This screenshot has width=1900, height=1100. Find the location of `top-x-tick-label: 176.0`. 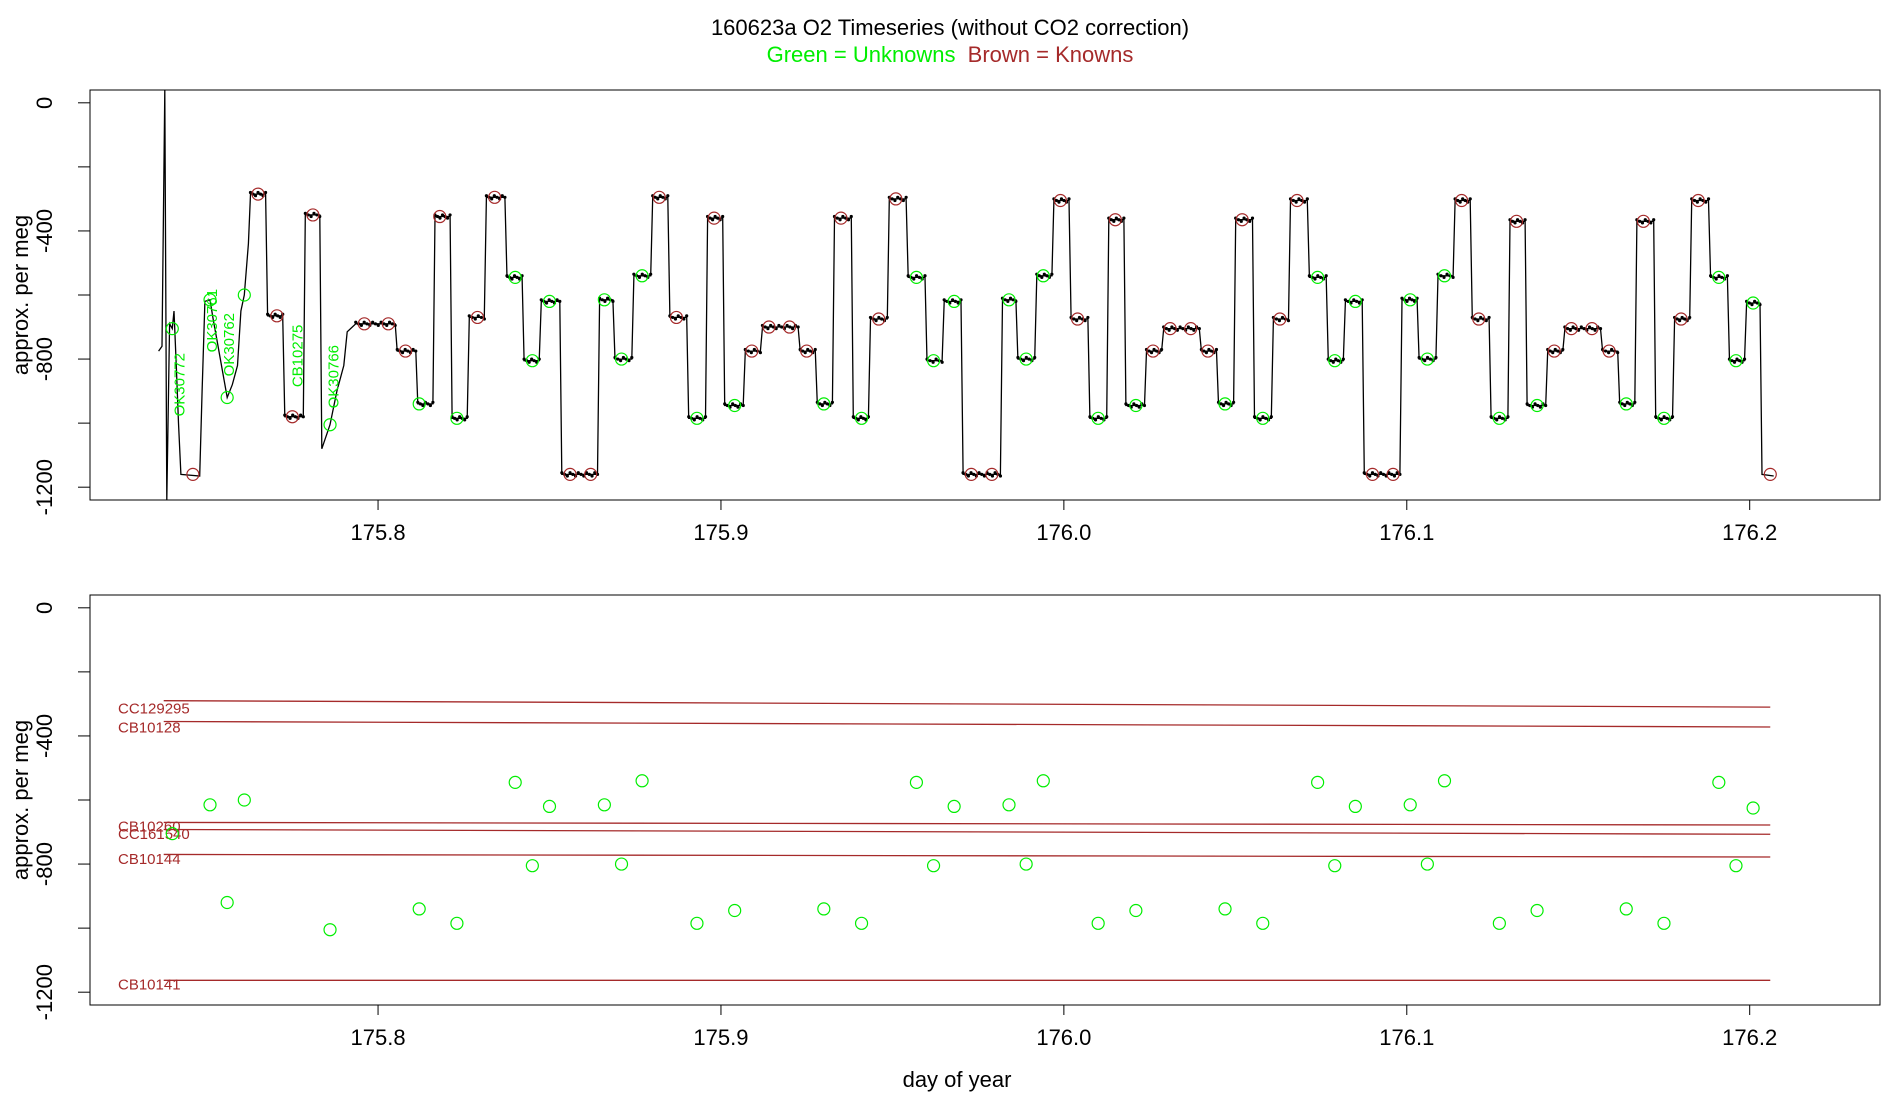

top-x-tick-label: 176.0 is located at coordinates (1063, 532).